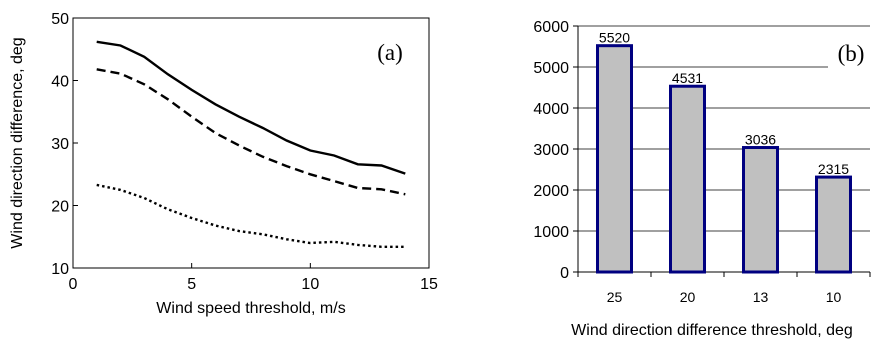  What do you see at coordinates (250, 308) in the screenshot?
I see `chart-a-x-axis-label: Wind speed threshold, m/s` at bounding box center [250, 308].